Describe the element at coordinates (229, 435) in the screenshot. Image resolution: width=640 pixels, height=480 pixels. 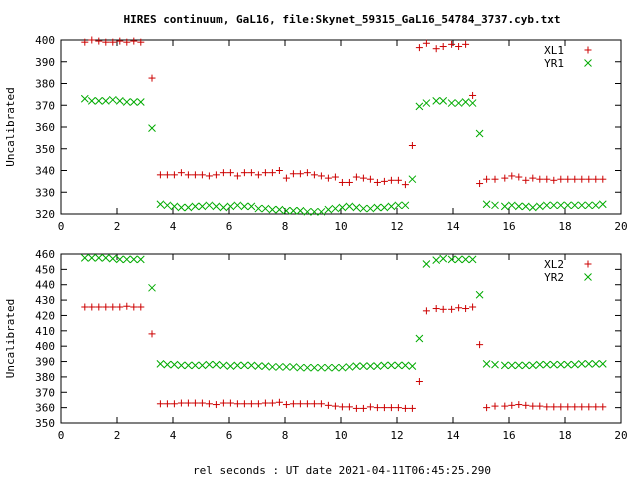
I see `x-tick-label: 6` at that location.